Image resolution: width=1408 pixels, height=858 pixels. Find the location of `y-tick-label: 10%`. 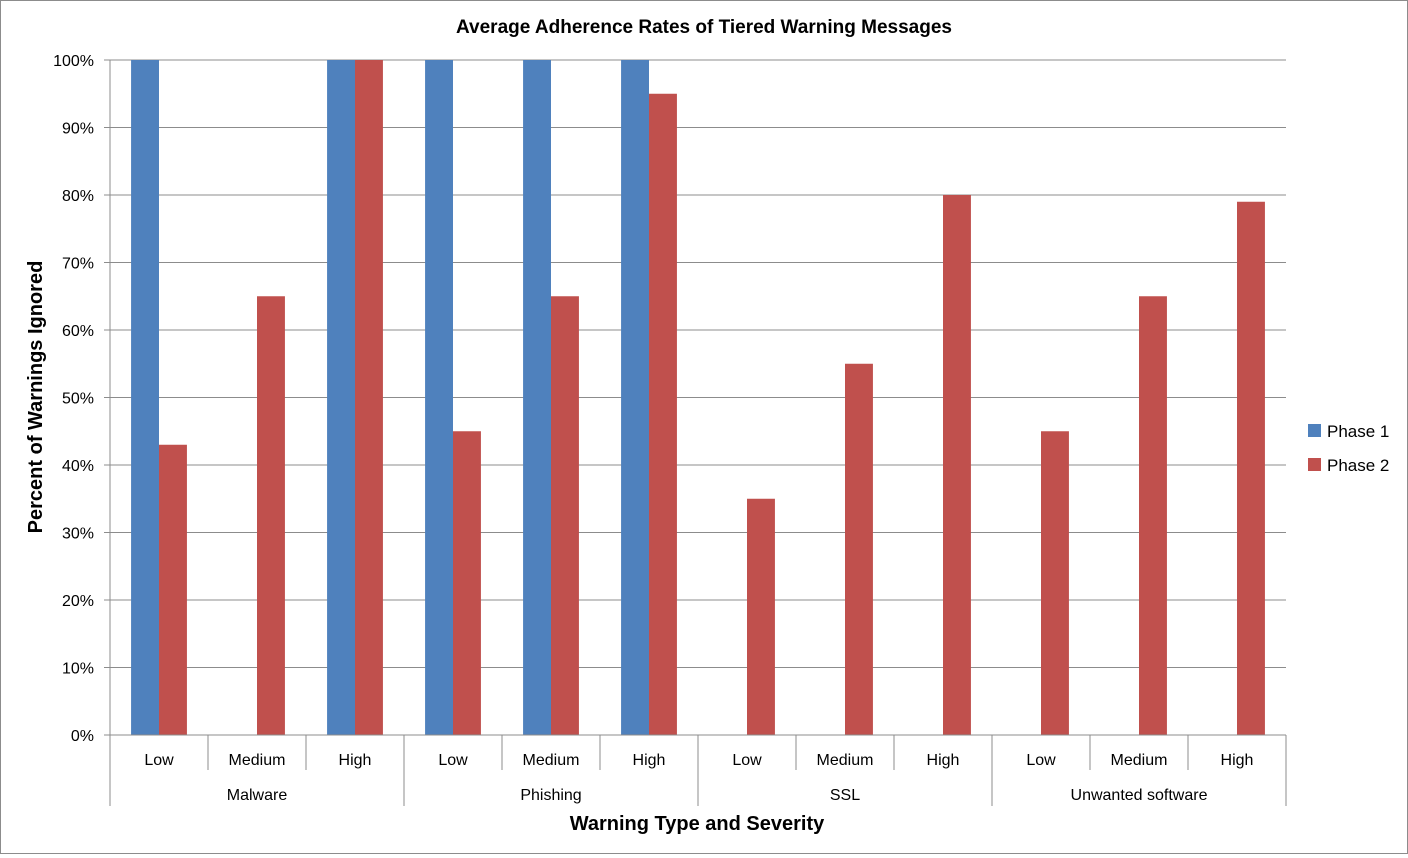

y-tick-label: 10% is located at coordinates (78, 669).